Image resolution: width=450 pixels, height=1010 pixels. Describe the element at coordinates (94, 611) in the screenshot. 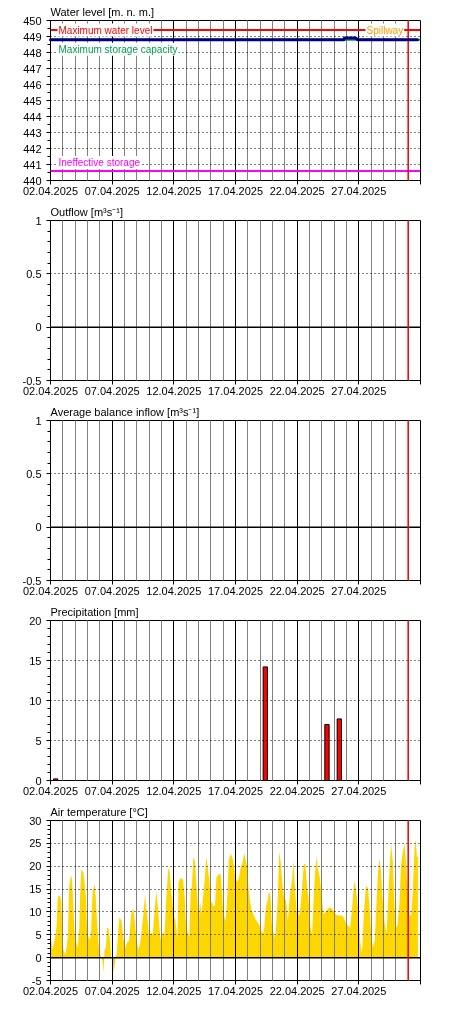

I see `chart-title: Precipitation [mm]` at that location.